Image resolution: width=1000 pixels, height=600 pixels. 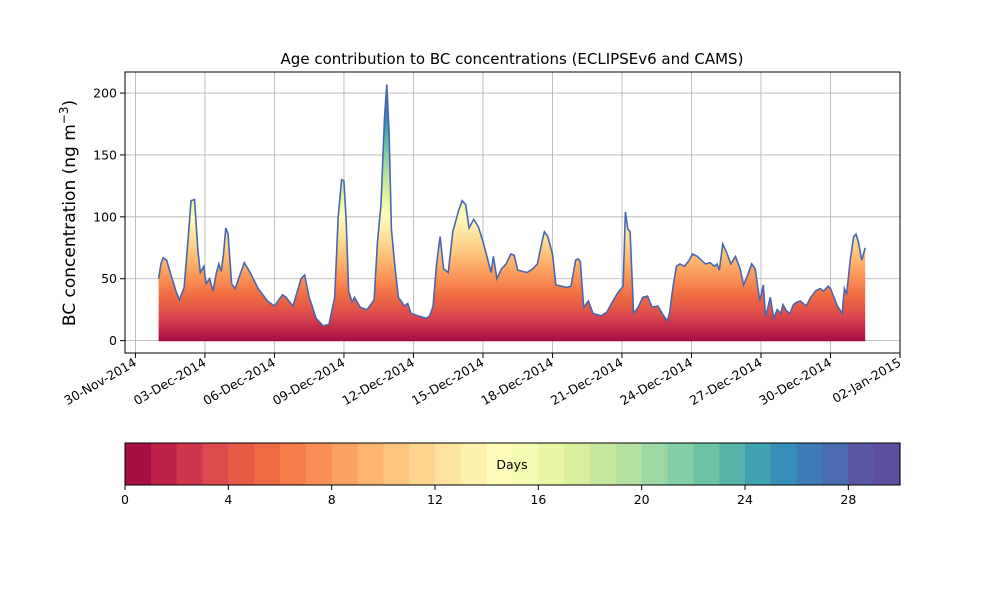 What do you see at coordinates (488, 496) in the screenshot?
I see `colorbar-ticks: 0 4 8 12 16 20 24 28` at bounding box center [488, 496].